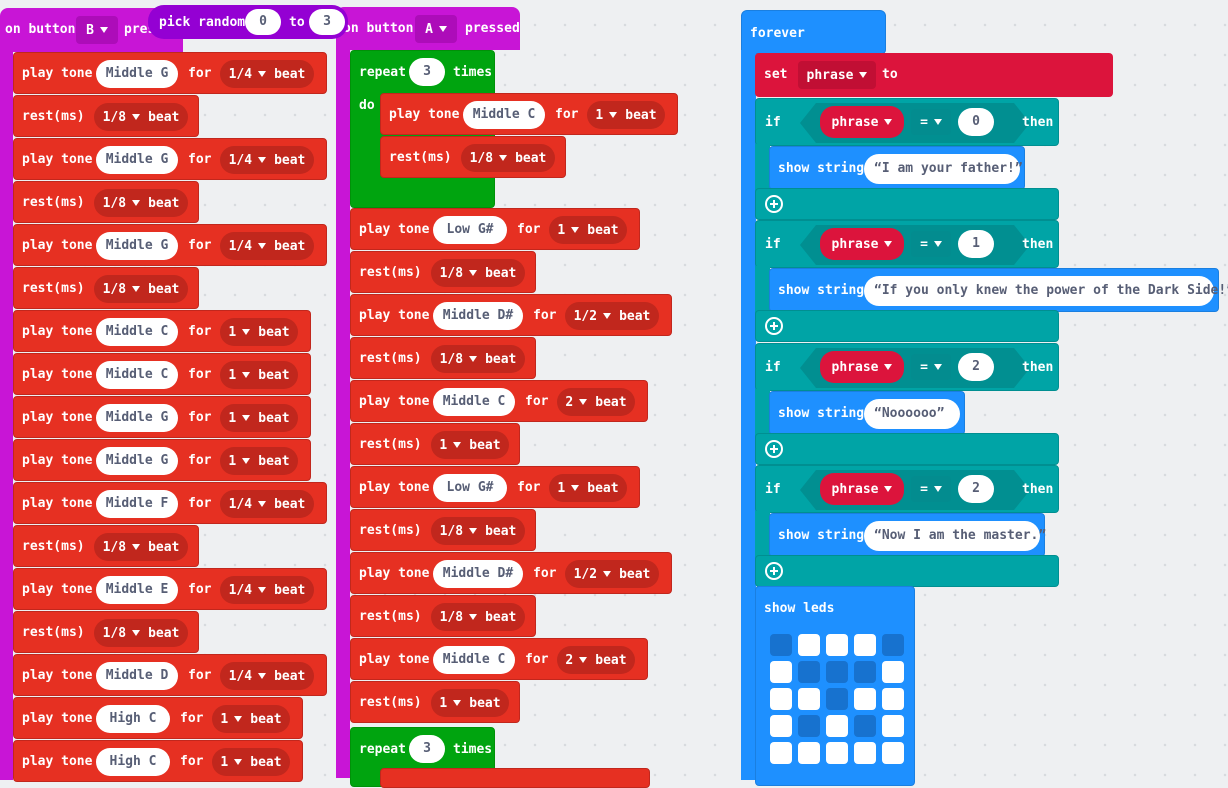 This screenshot has height=788, width=1228. Describe the element at coordinates (436, 29) in the screenshot. I see `button-dropdown: A` at that location.